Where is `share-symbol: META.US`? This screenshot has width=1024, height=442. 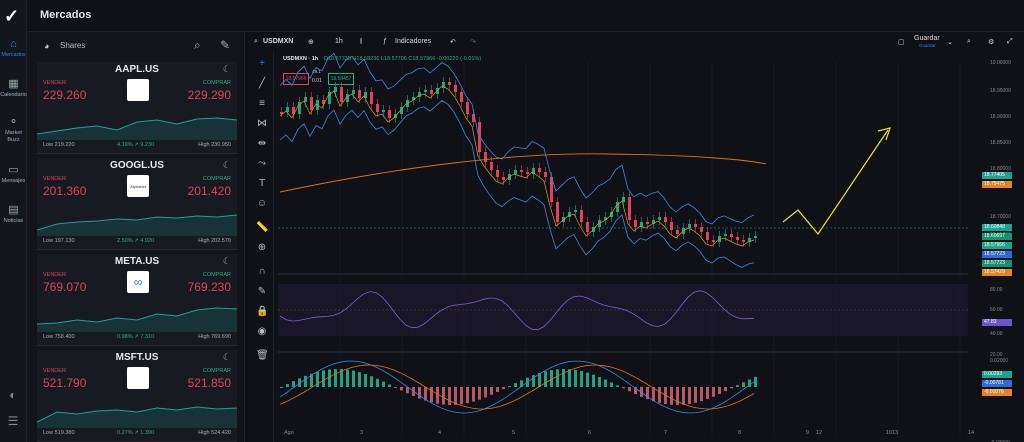 share-symbol: META.US is located at coordinates (137, 261).